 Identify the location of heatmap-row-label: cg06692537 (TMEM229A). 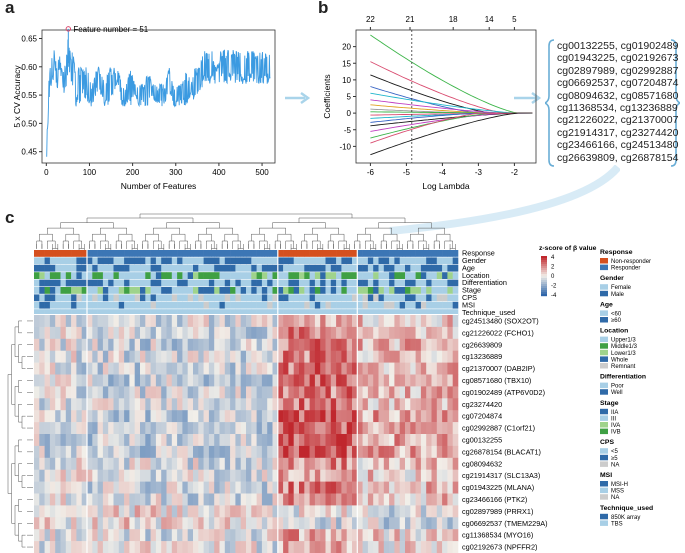
(505, 523).